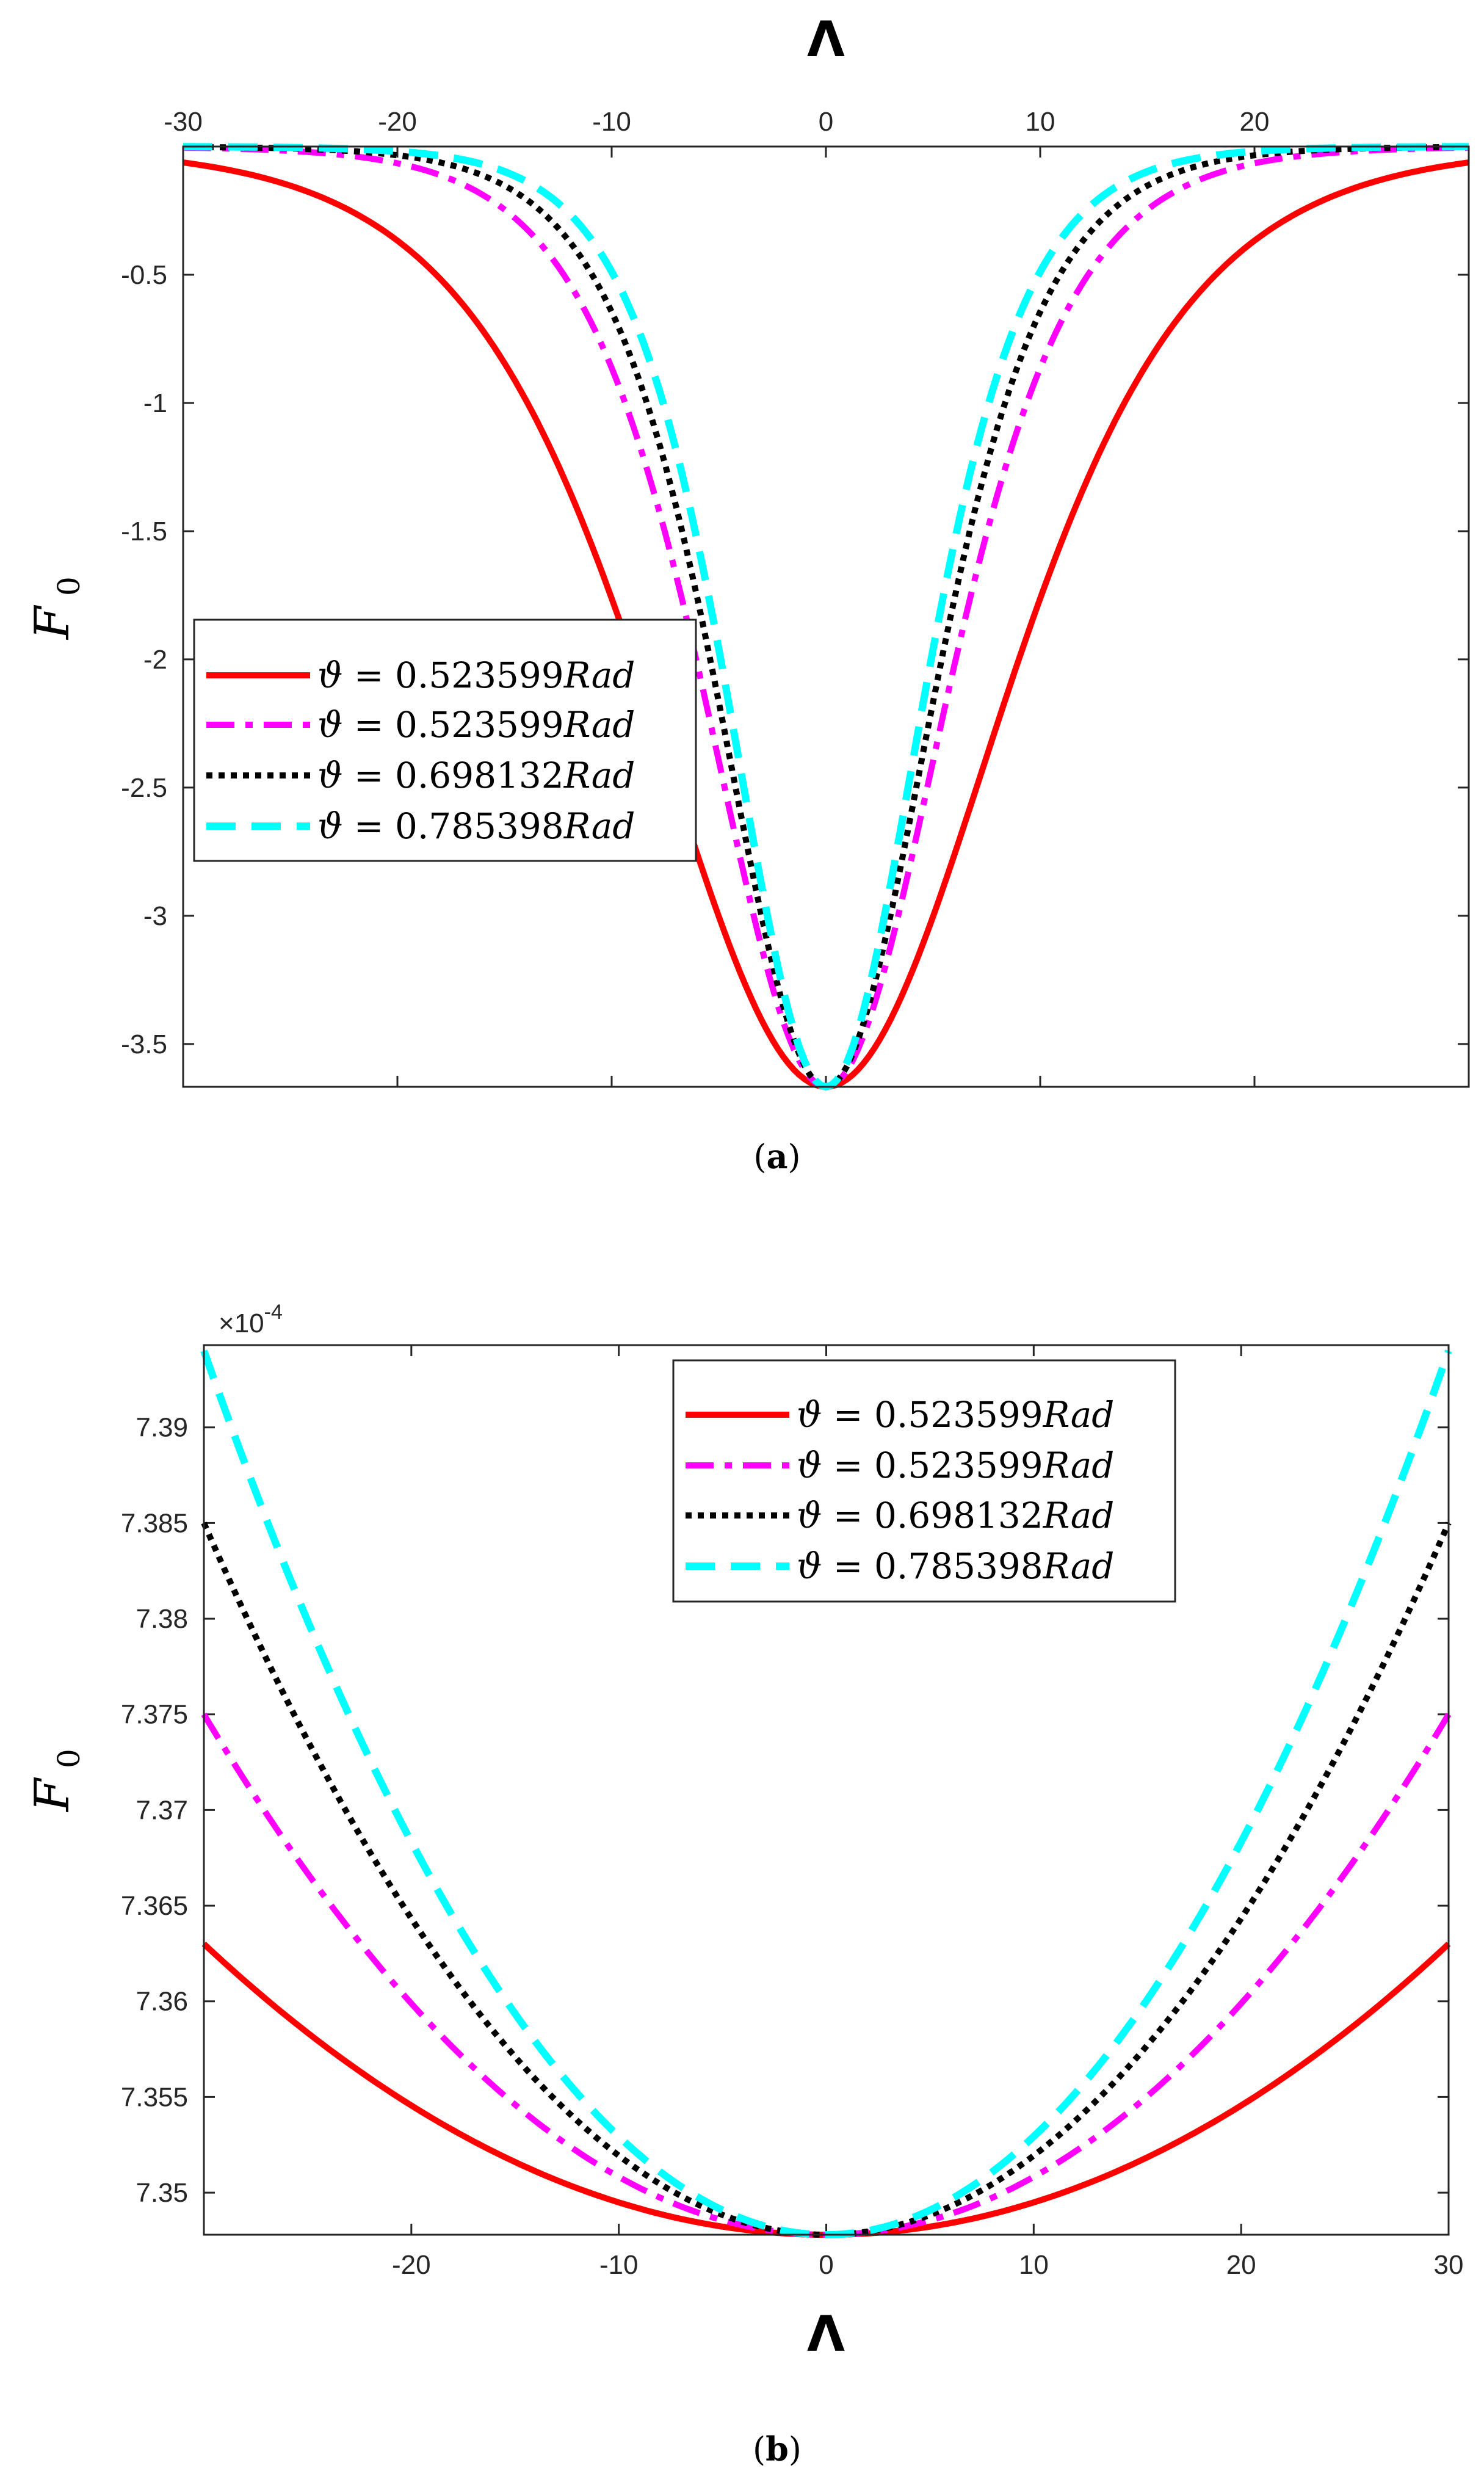 This screenshot has width=1484, height=2482. What do you see at coordinates (155, 660) in the screenshot?
I see `a-ytick-label-3: -2` at bounding box center [155, 660].